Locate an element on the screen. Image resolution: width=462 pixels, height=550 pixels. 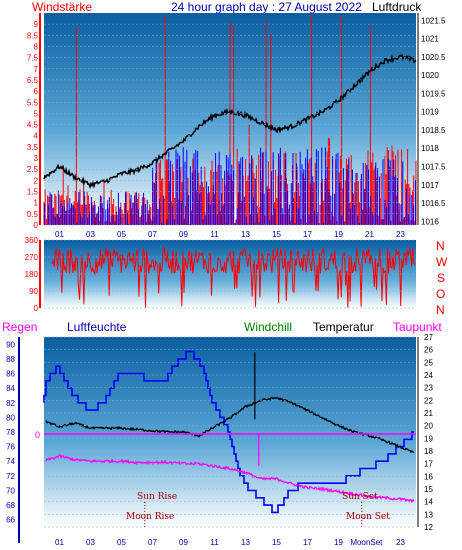
temperature-axis-tick: 15 is located at coordinates (428, 489).